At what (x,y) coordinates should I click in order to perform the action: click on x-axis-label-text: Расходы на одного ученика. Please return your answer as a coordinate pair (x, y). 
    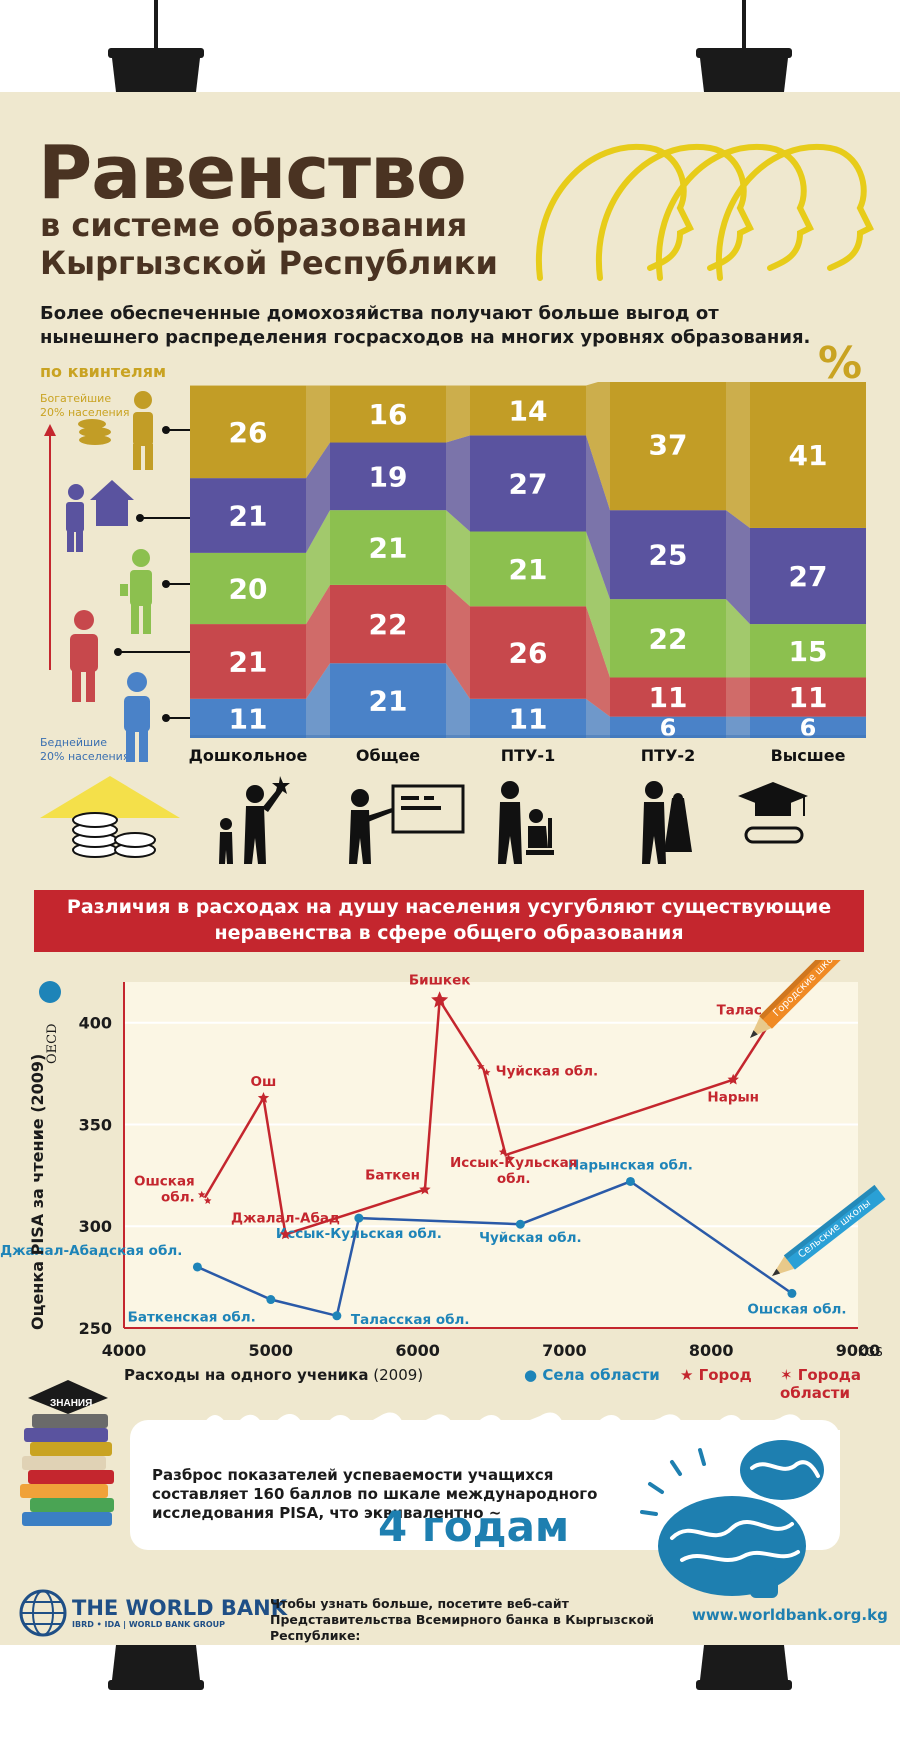
    Looking at the image, I should click on (246, 1375).